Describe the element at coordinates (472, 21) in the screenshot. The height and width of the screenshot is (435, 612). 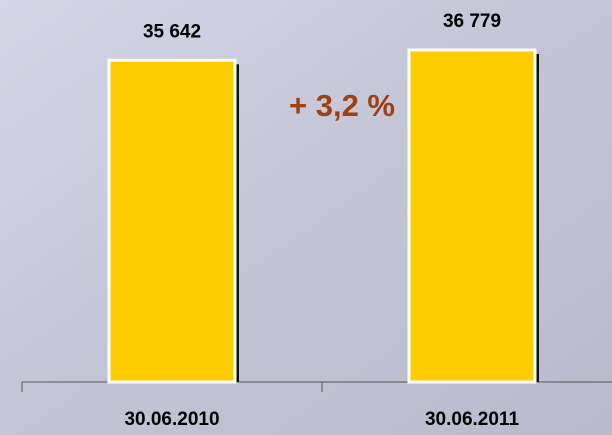
I see `value-label: 36 779` at that location.